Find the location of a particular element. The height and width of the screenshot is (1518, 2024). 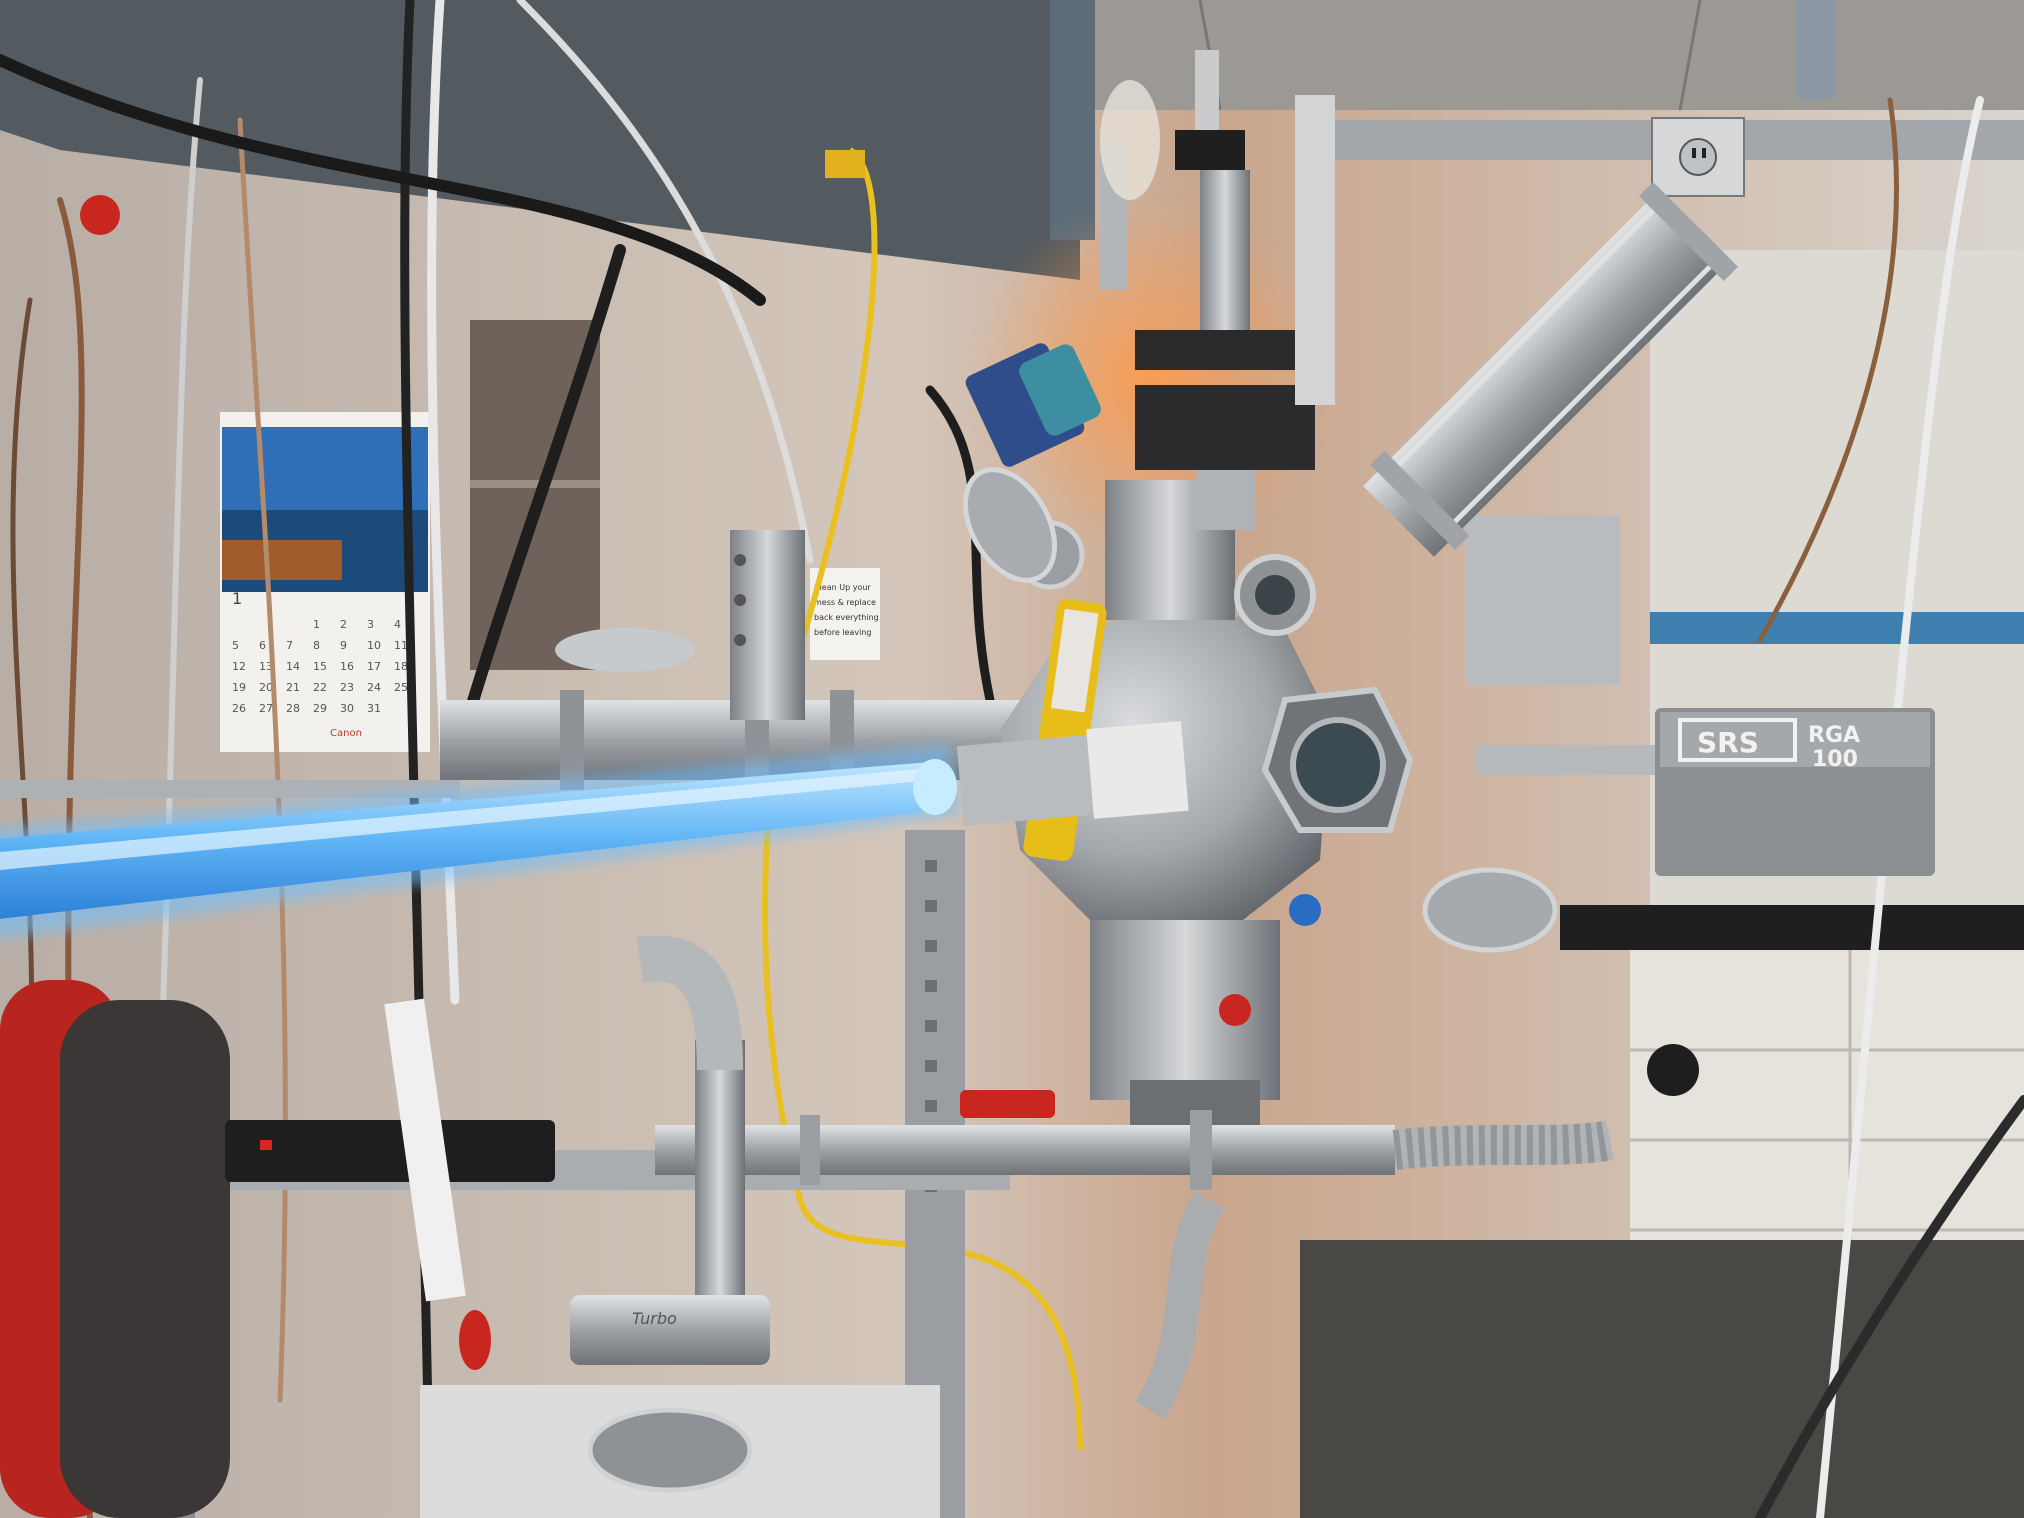

black-knob is located at coordinates (1673, 1070).